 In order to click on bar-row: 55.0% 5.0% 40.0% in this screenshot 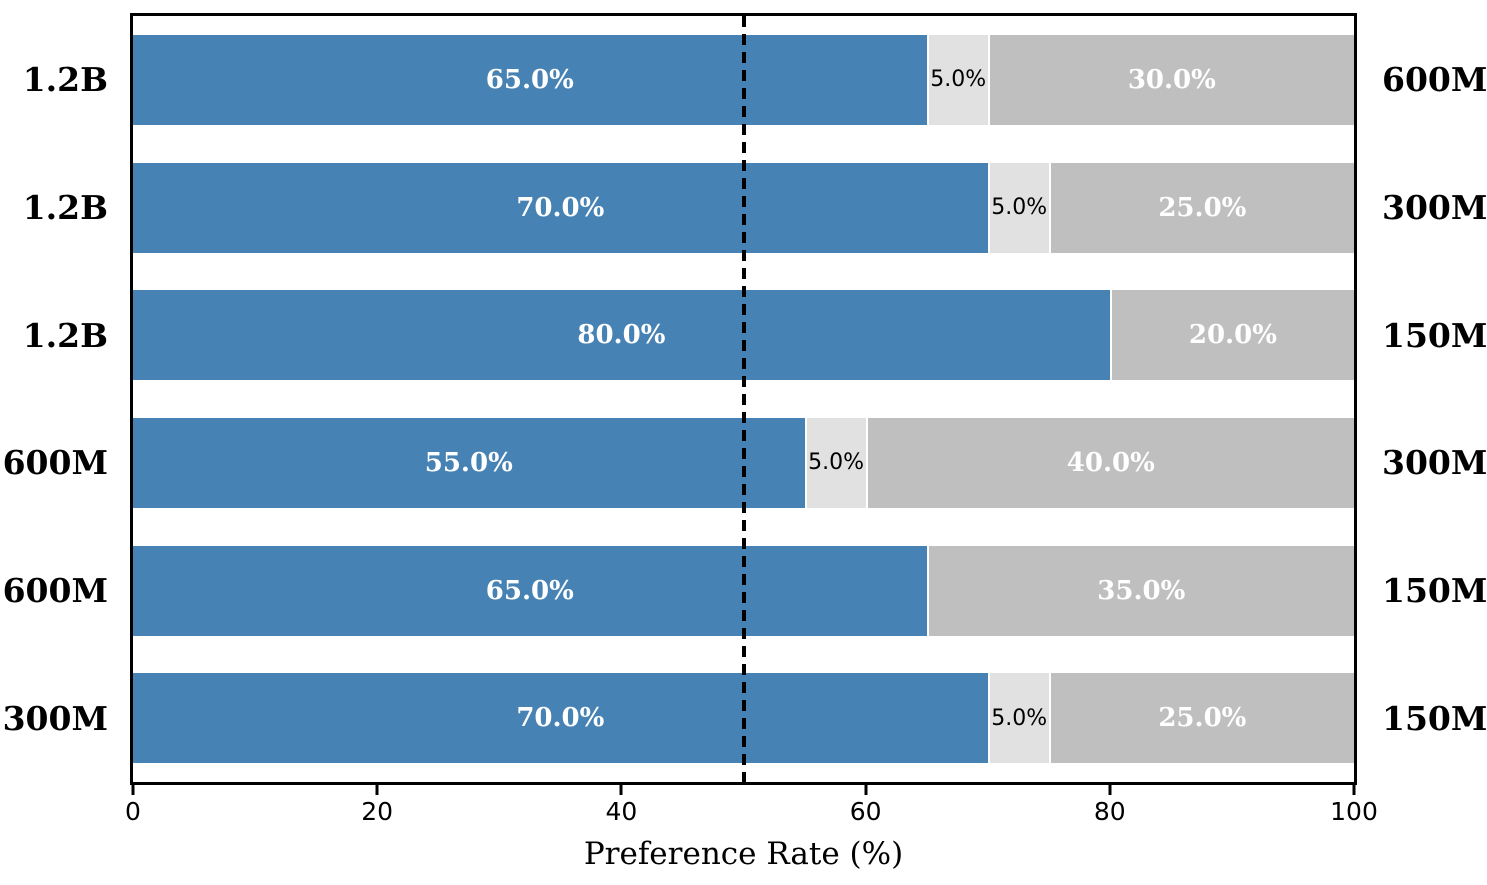, I will do `click(743, 462)`.